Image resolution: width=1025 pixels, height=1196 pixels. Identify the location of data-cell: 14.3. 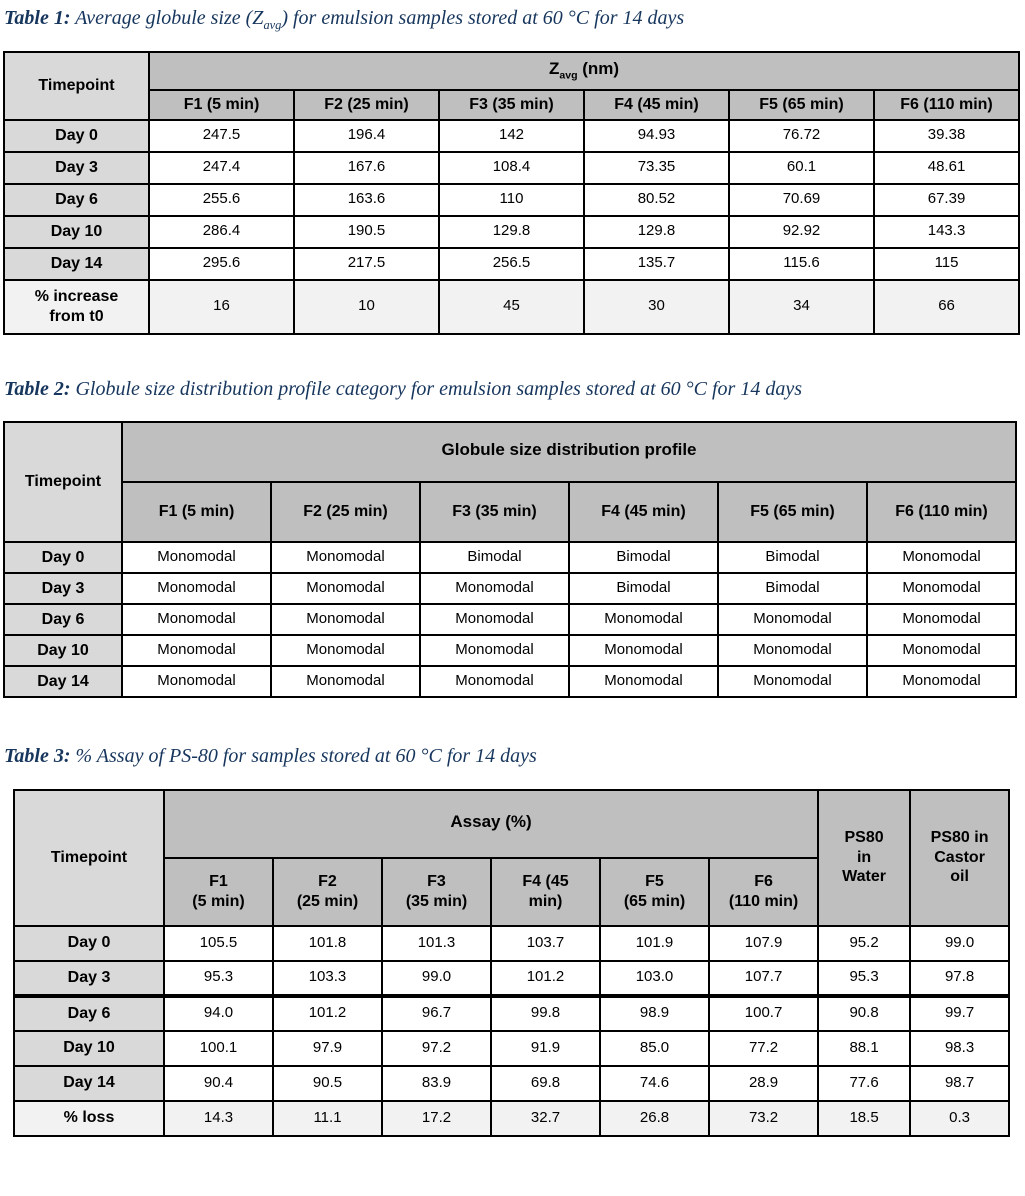
(218, 1118).